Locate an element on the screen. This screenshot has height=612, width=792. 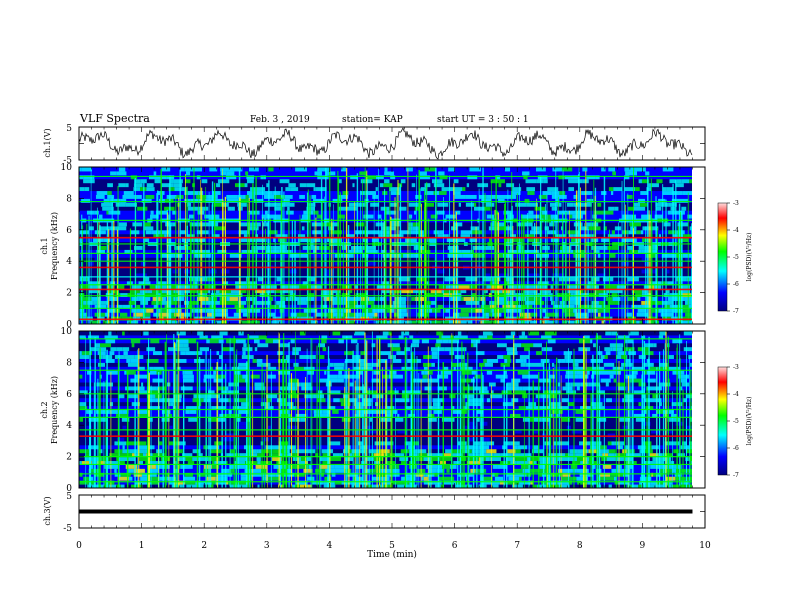
time-tick-label: 9 is located at coordinates (643, 546).